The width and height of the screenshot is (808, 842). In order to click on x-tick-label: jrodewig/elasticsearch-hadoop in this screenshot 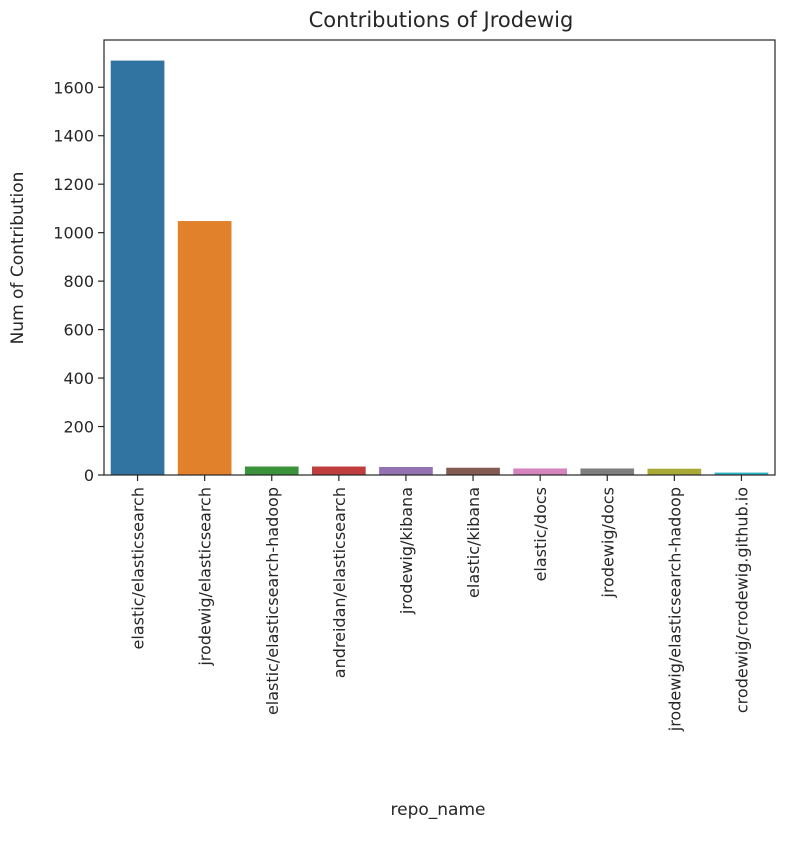, I will do `click(674, 609)`.